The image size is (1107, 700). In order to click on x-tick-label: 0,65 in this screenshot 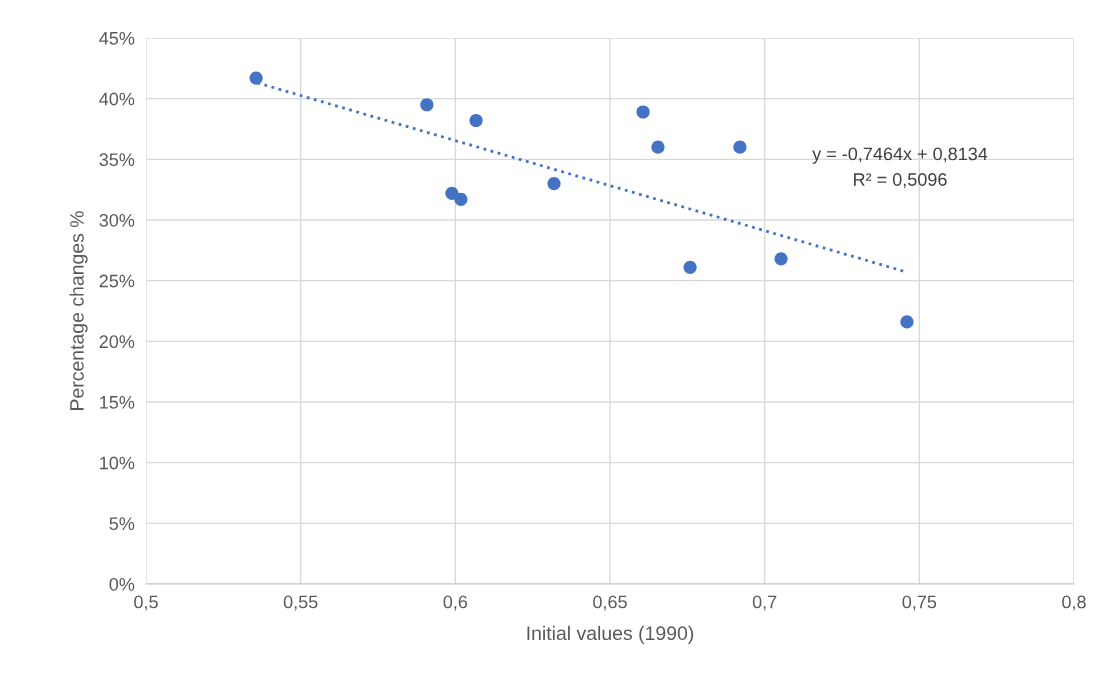, I will do `click(610, 603)`.